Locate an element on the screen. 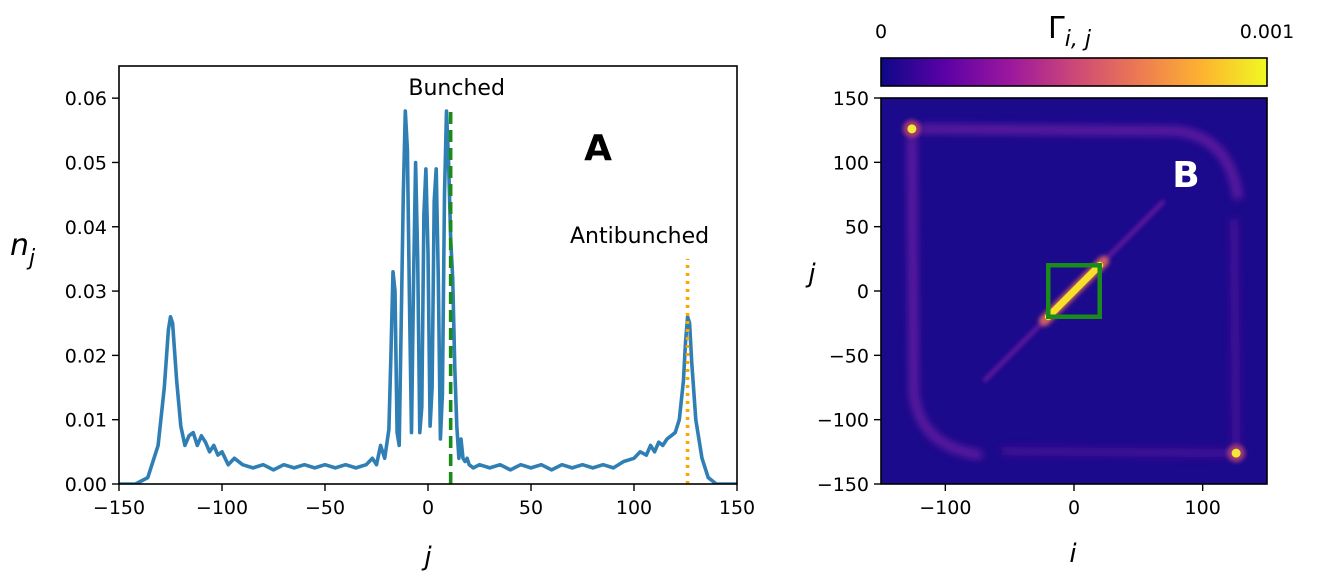  panel-a-x-tick-label: −50 is located at coordinates (325, 508).